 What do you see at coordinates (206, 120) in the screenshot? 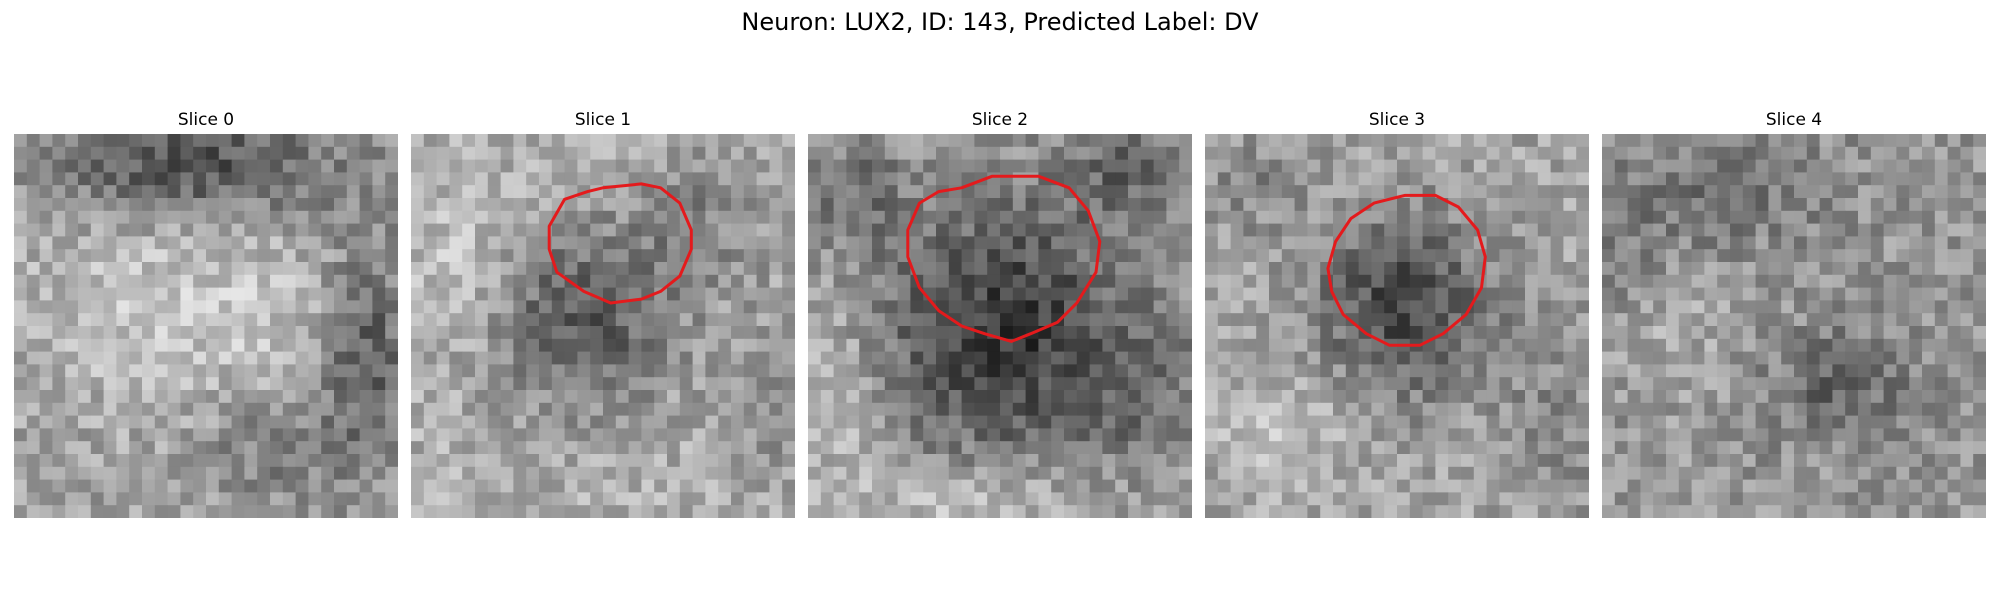
I see `panel-title: Slice 0` at bounding box center [206, 120].